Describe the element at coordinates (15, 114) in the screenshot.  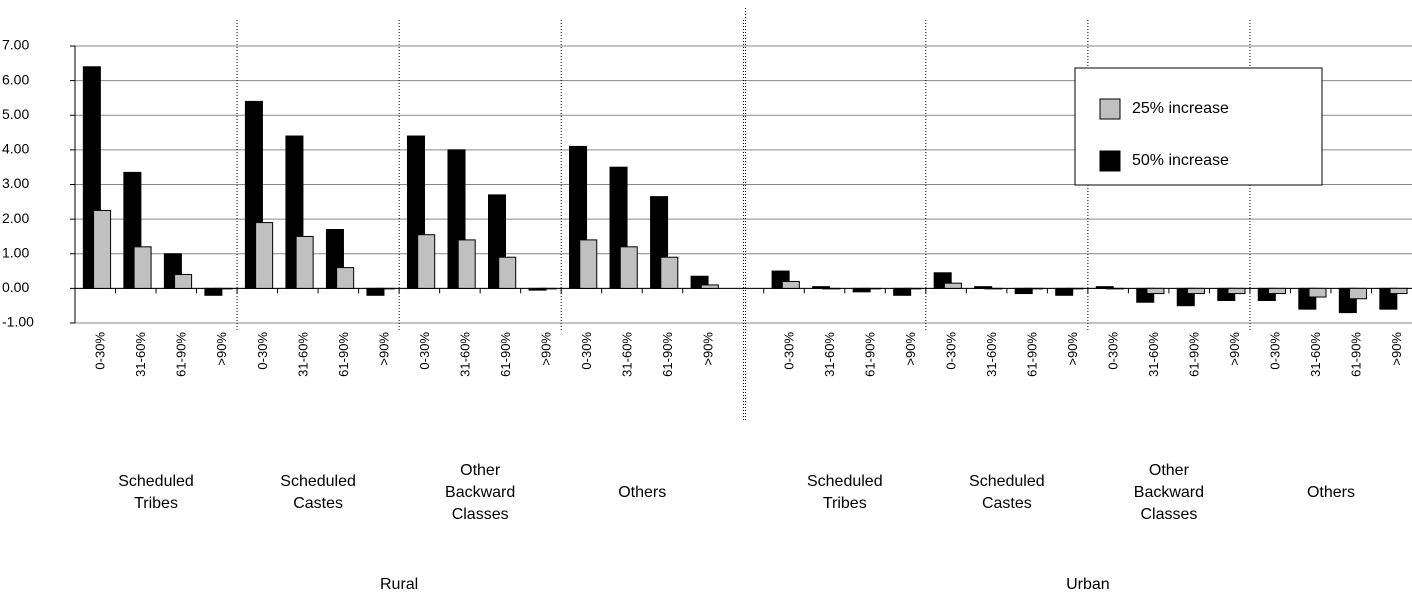
I see `y-tick-label: 5.00` at that location.